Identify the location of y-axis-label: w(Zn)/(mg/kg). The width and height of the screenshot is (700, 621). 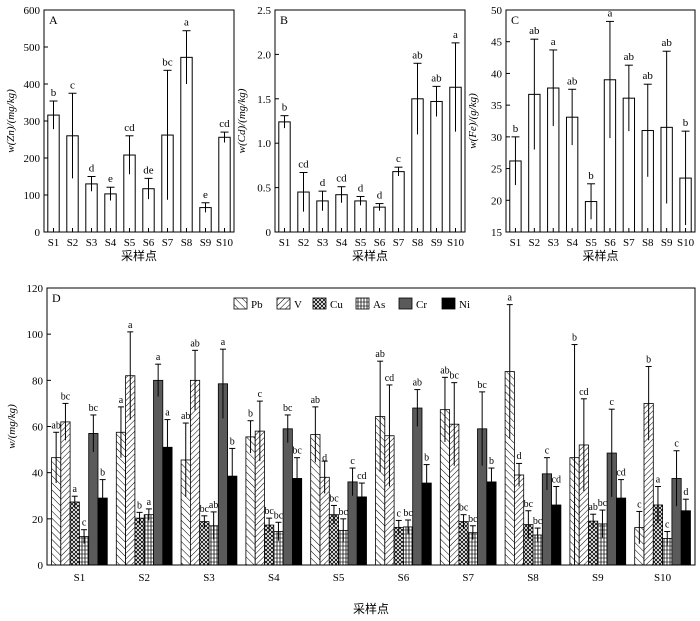
(11, 121).